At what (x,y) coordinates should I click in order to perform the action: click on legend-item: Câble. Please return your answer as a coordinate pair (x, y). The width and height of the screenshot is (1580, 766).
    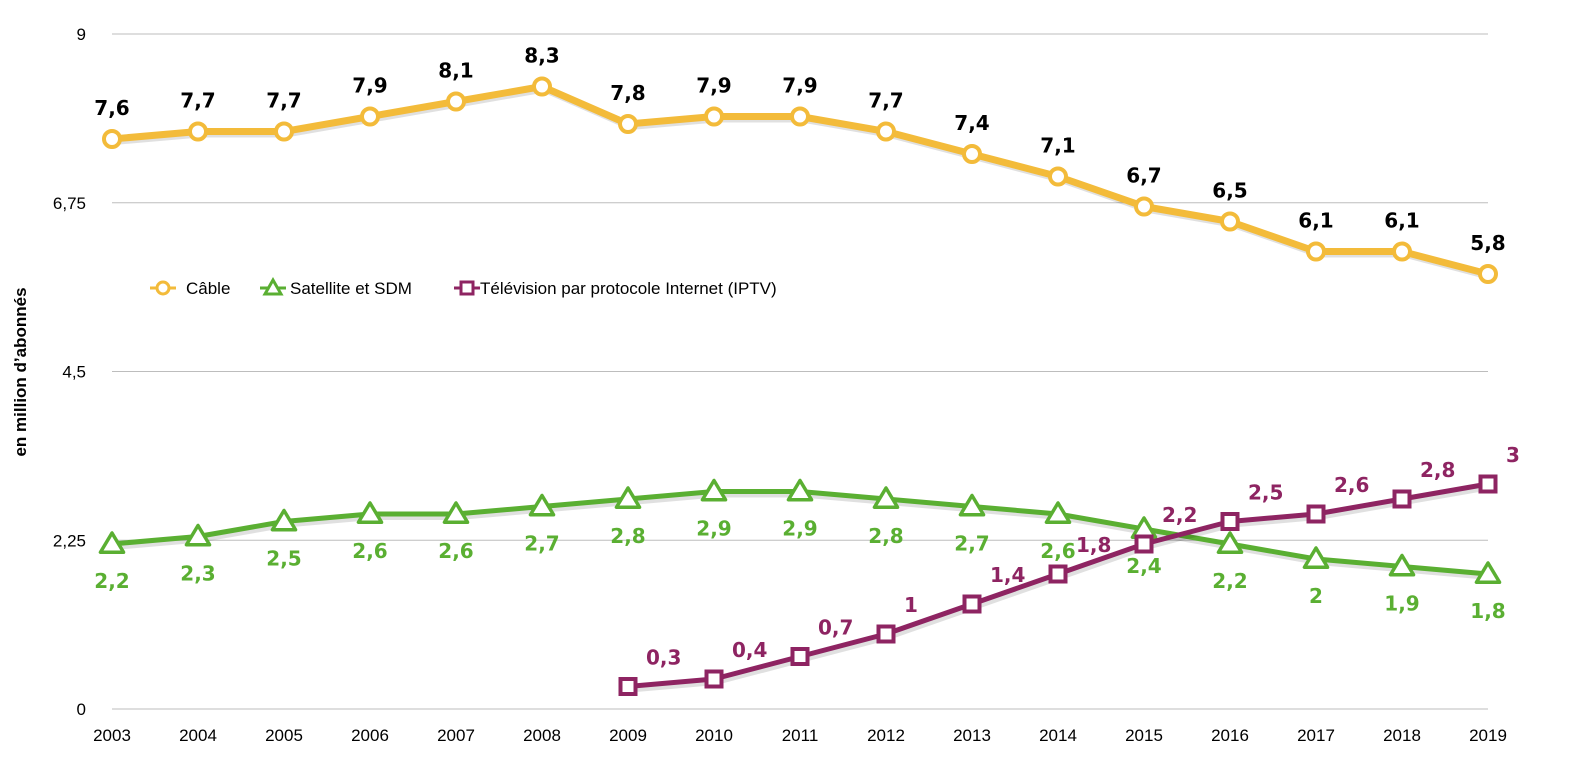
    Looking at the image, I should click on (190, 288).